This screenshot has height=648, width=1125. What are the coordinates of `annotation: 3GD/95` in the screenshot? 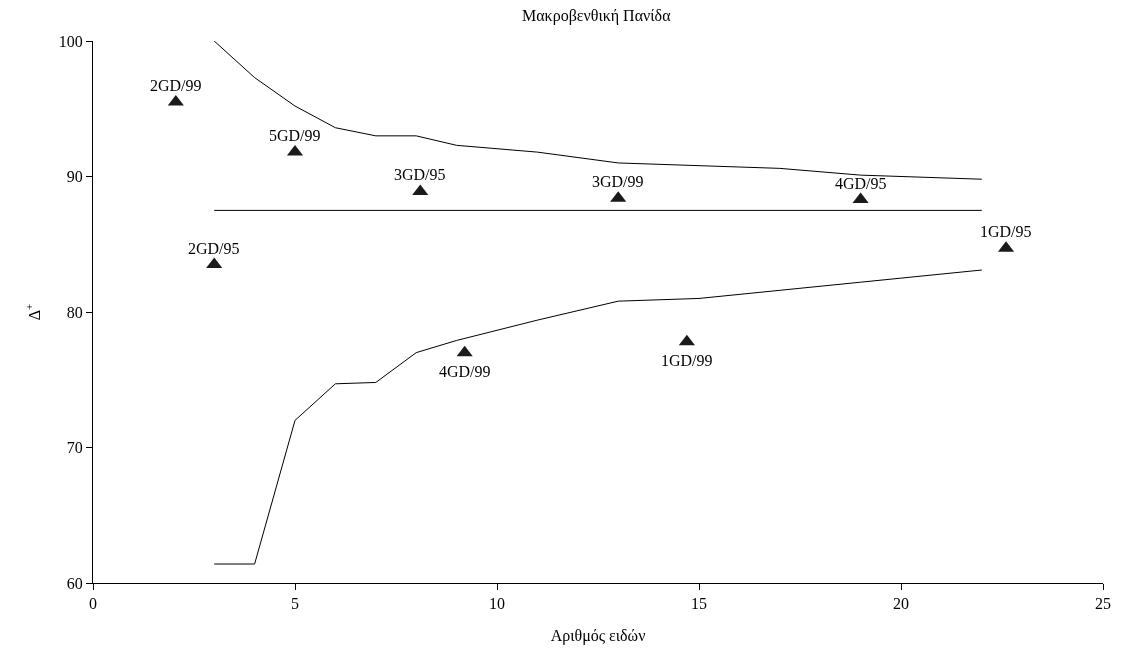 It's located at (420, 174).